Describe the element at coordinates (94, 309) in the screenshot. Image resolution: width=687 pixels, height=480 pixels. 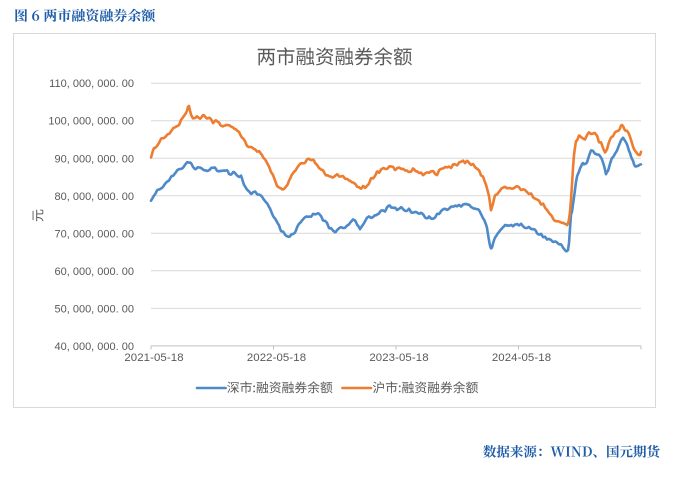
I see `svg-text: 50, 000, 000. 00` at that location.